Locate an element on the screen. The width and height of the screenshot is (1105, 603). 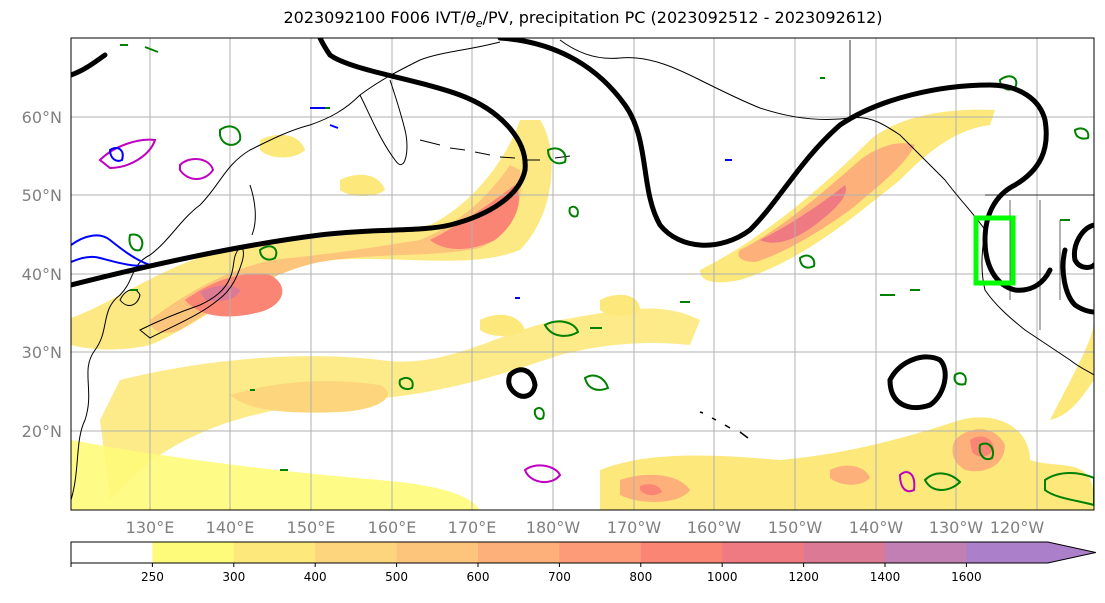
lon-label: 170°E is located at coordinates (472, 527).